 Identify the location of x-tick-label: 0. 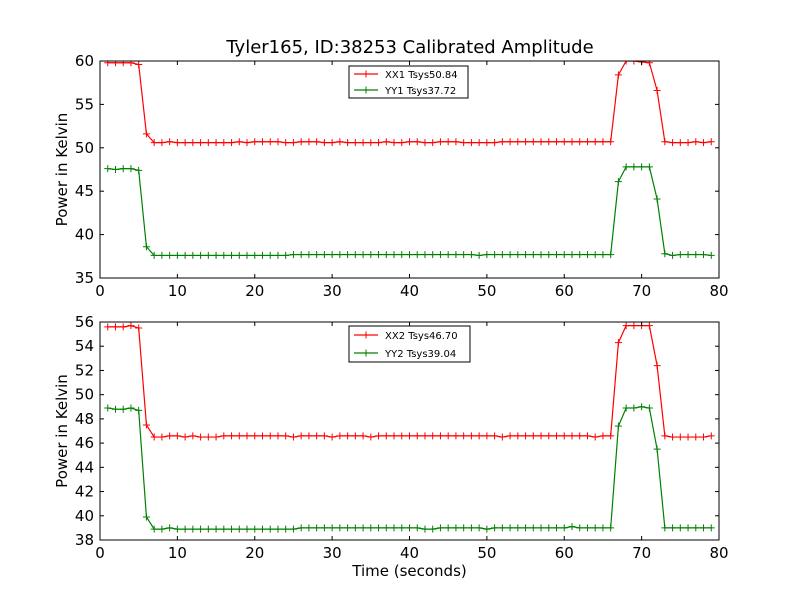
(100, 291).